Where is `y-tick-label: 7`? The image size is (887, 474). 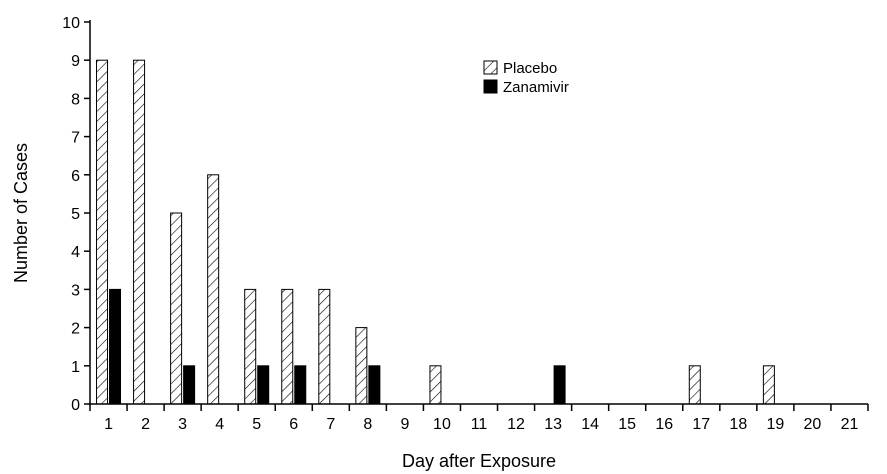
y-tick-label: 7 is located at coordinates (75, 138).